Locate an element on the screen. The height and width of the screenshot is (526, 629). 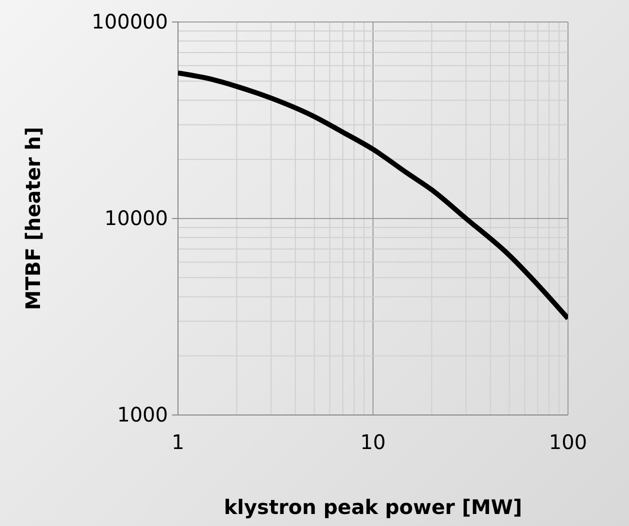
x-tick-label: 1 is located at coordinates (178, 442).